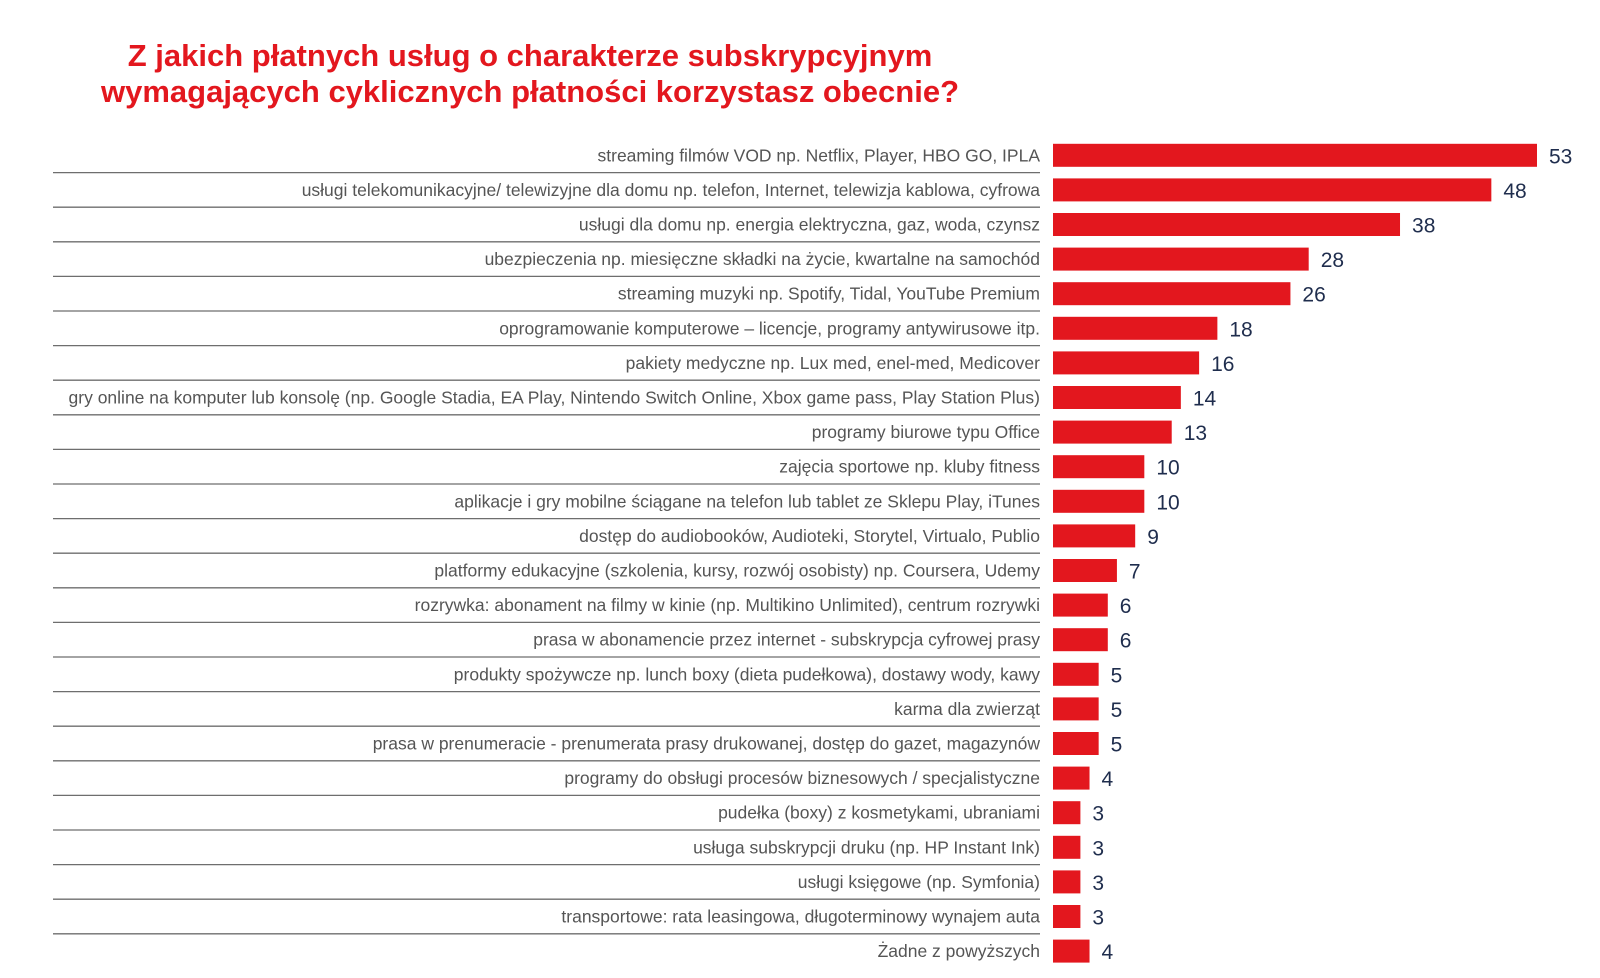 The image size is (1600, 978). What do you see at coordinates (1153, 537) in the screenshot?
I see `value-label: 9` at bounding box center [1153, 537].